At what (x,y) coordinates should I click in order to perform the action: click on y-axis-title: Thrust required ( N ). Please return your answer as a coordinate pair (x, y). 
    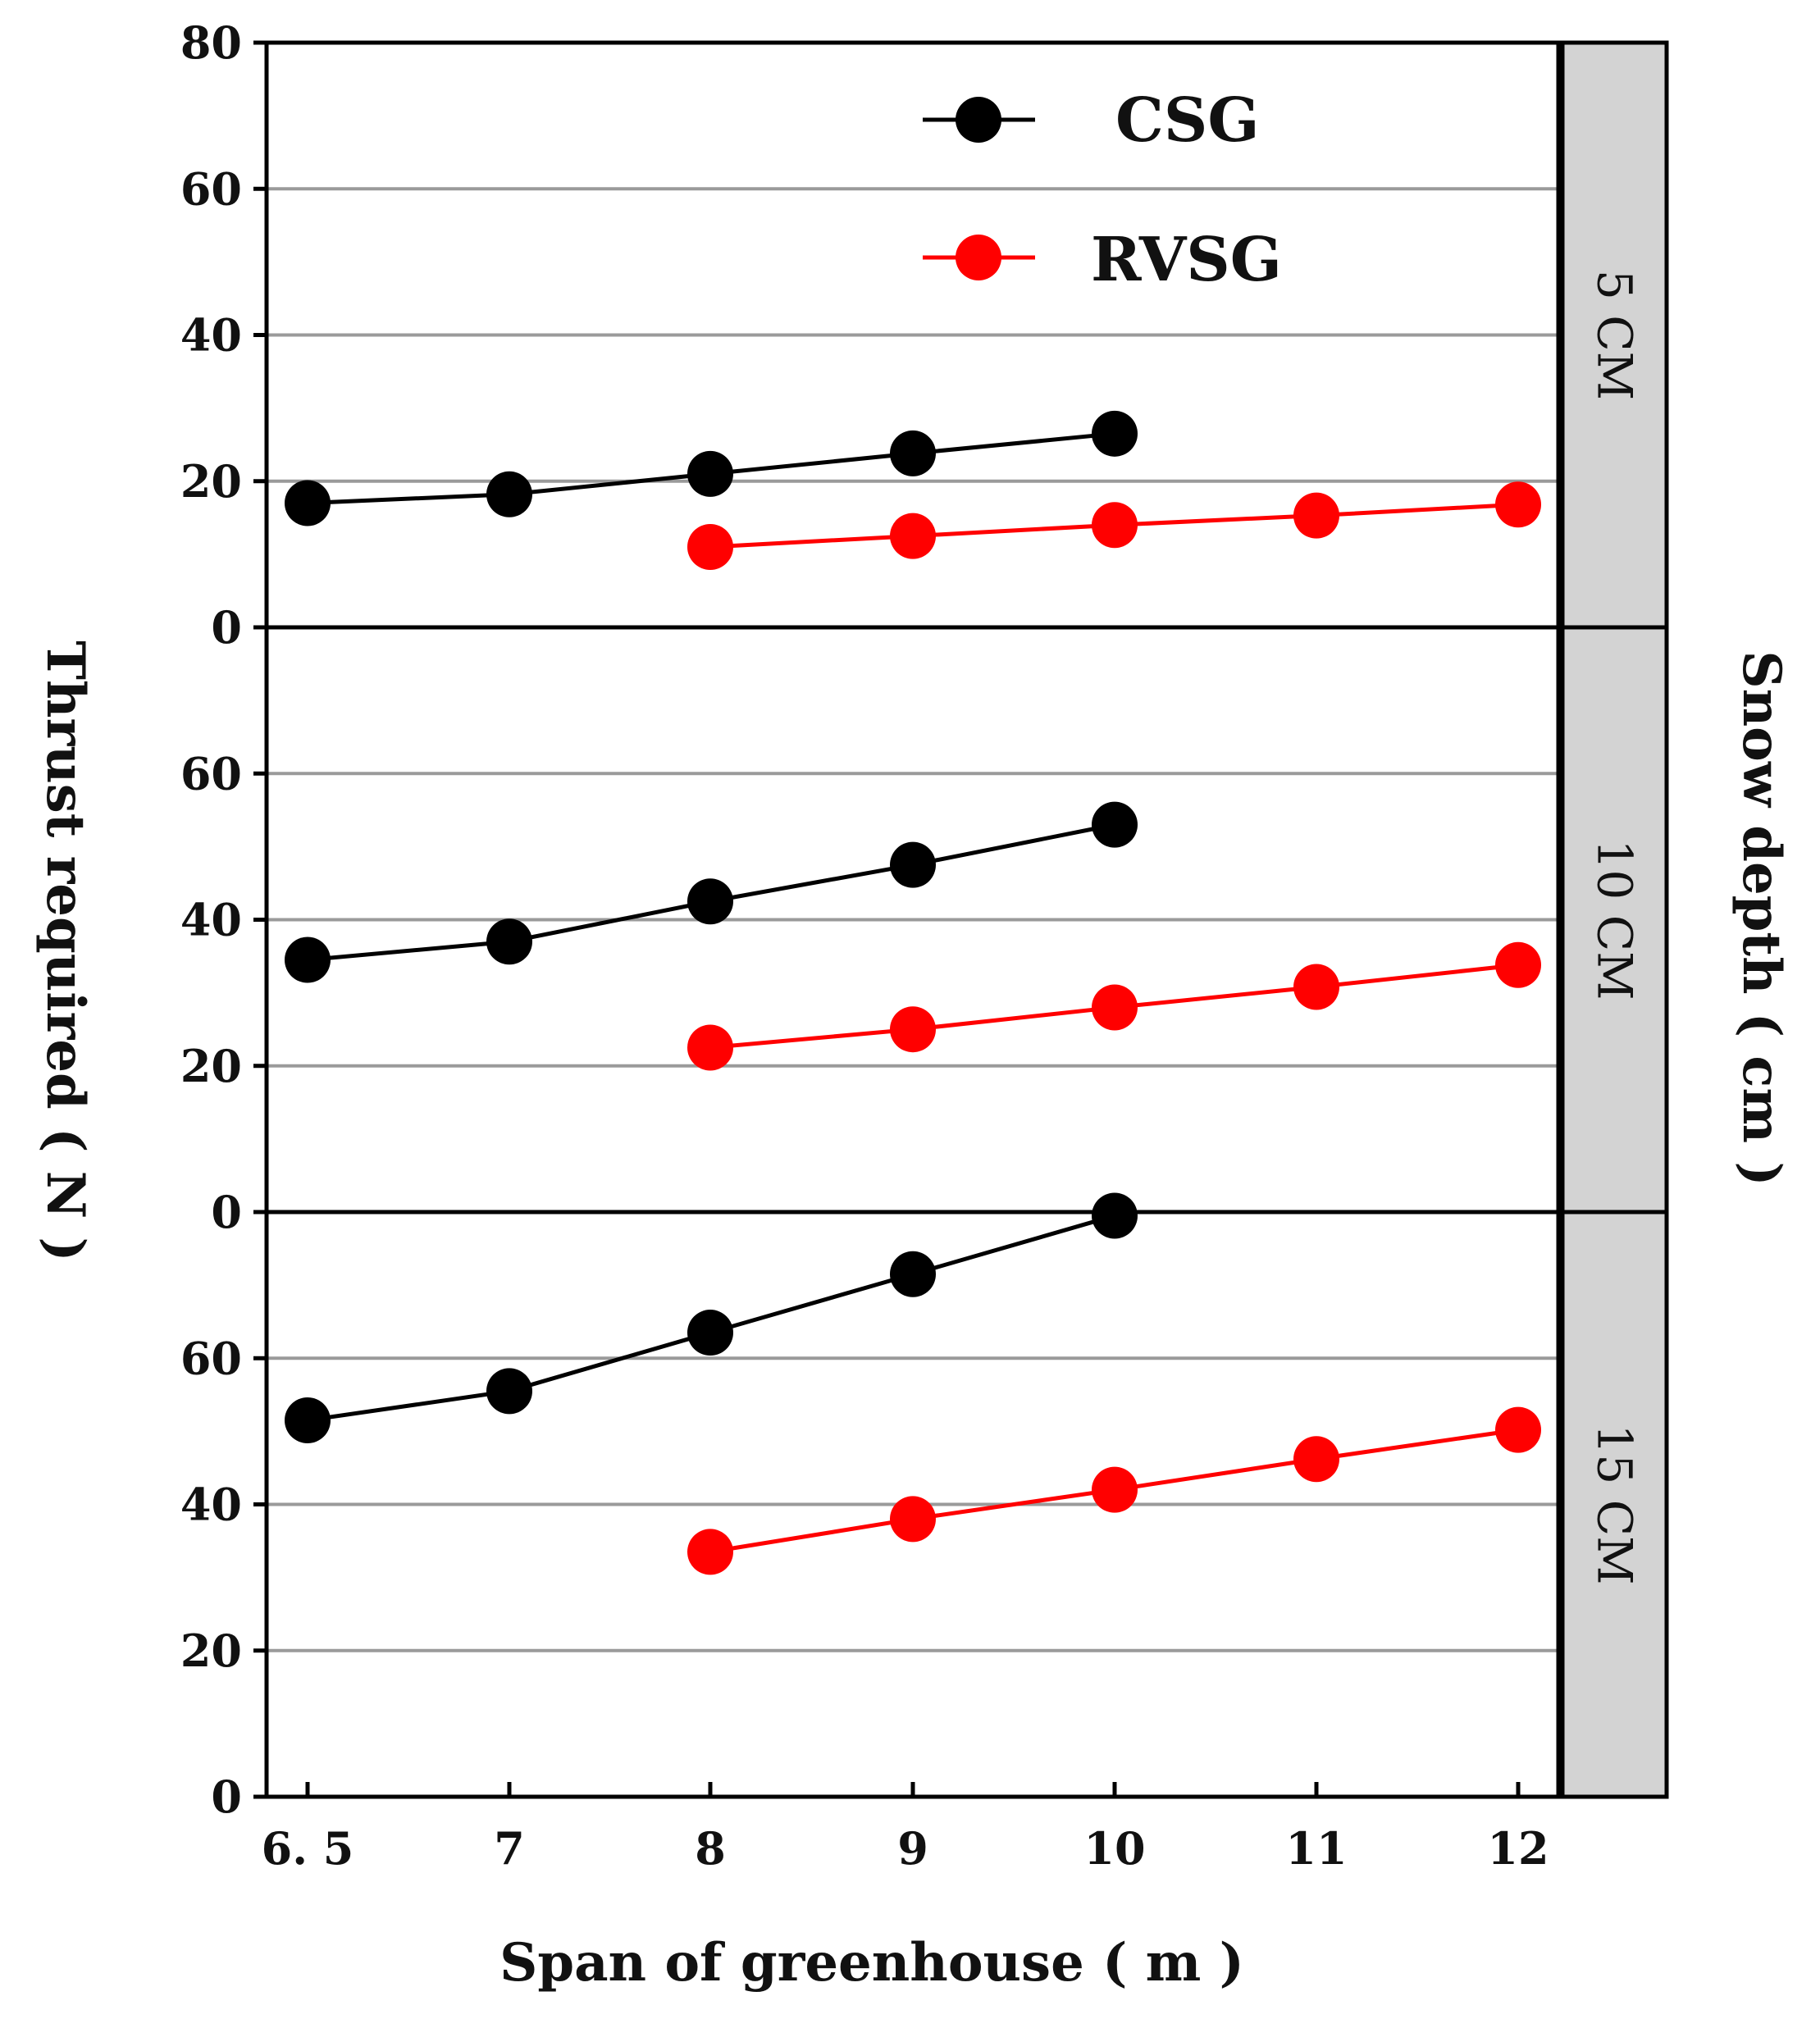
    Looking at the image, I should click on (65, 951).